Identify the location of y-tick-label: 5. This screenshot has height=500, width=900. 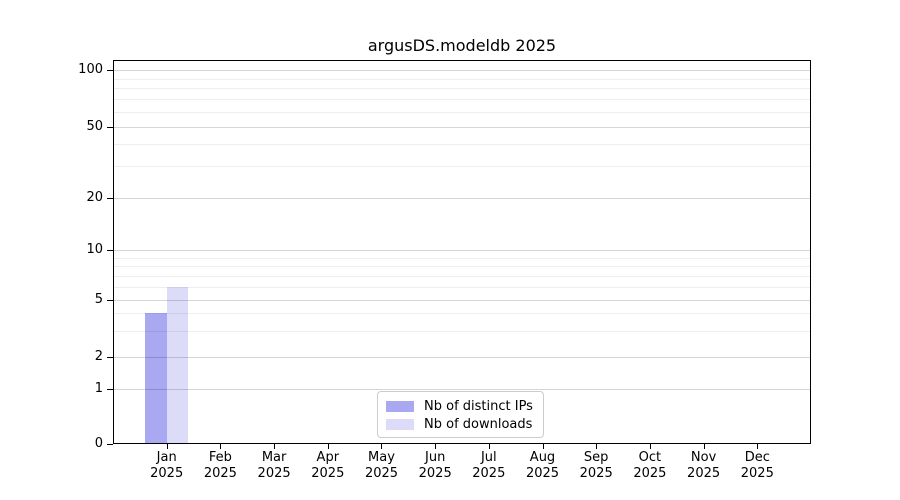
(98, 299).